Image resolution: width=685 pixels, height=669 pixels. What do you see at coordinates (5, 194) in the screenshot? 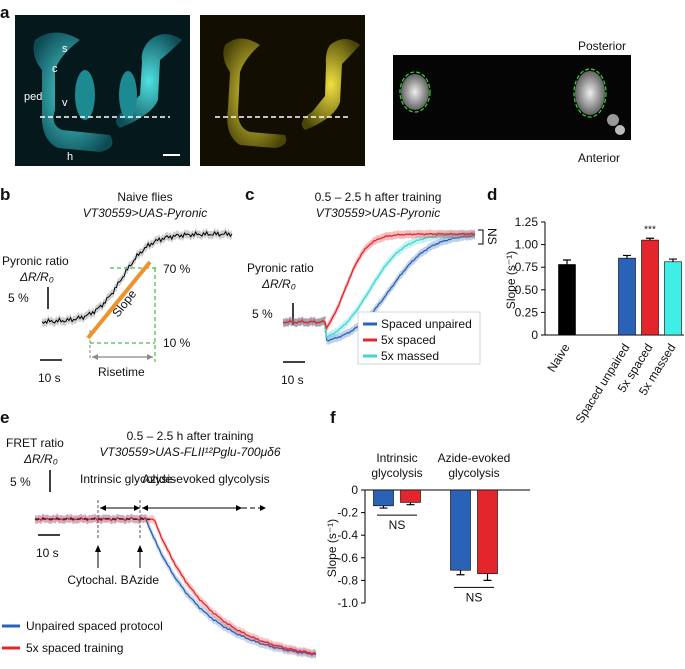
I see `panel-label: b` at bounding box center [5, 194].